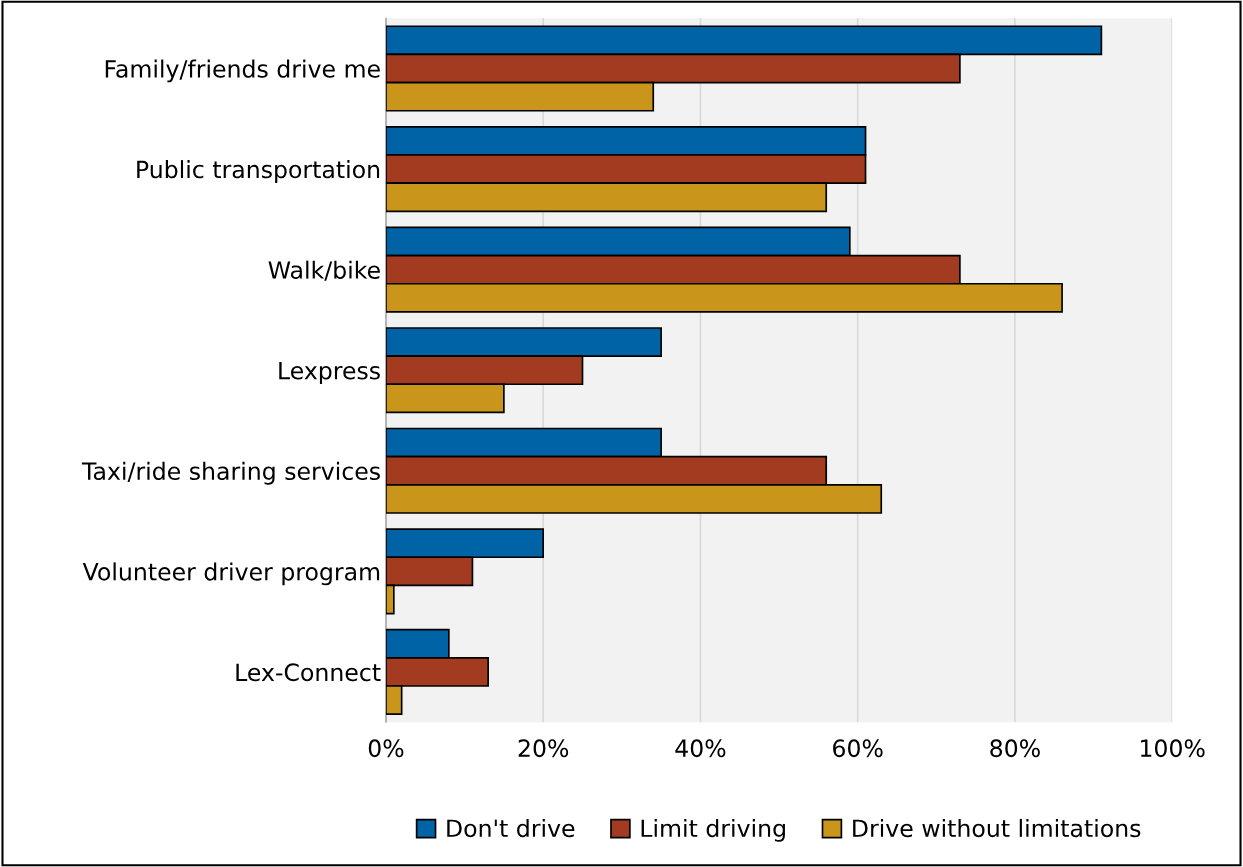 This screenshot has width=1243, height=867. Describe the element at coordinates (242, 71) in the screenshot. I see `y-tick-label: Family/friends drive me` at that location.